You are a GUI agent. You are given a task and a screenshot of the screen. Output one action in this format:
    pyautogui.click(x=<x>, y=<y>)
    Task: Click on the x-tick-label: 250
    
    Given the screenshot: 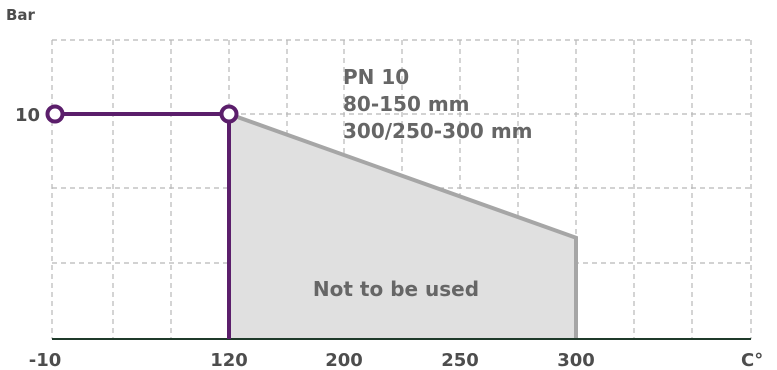 What is the action you would take?
    pyautogui.click(x=460, y=360)
    